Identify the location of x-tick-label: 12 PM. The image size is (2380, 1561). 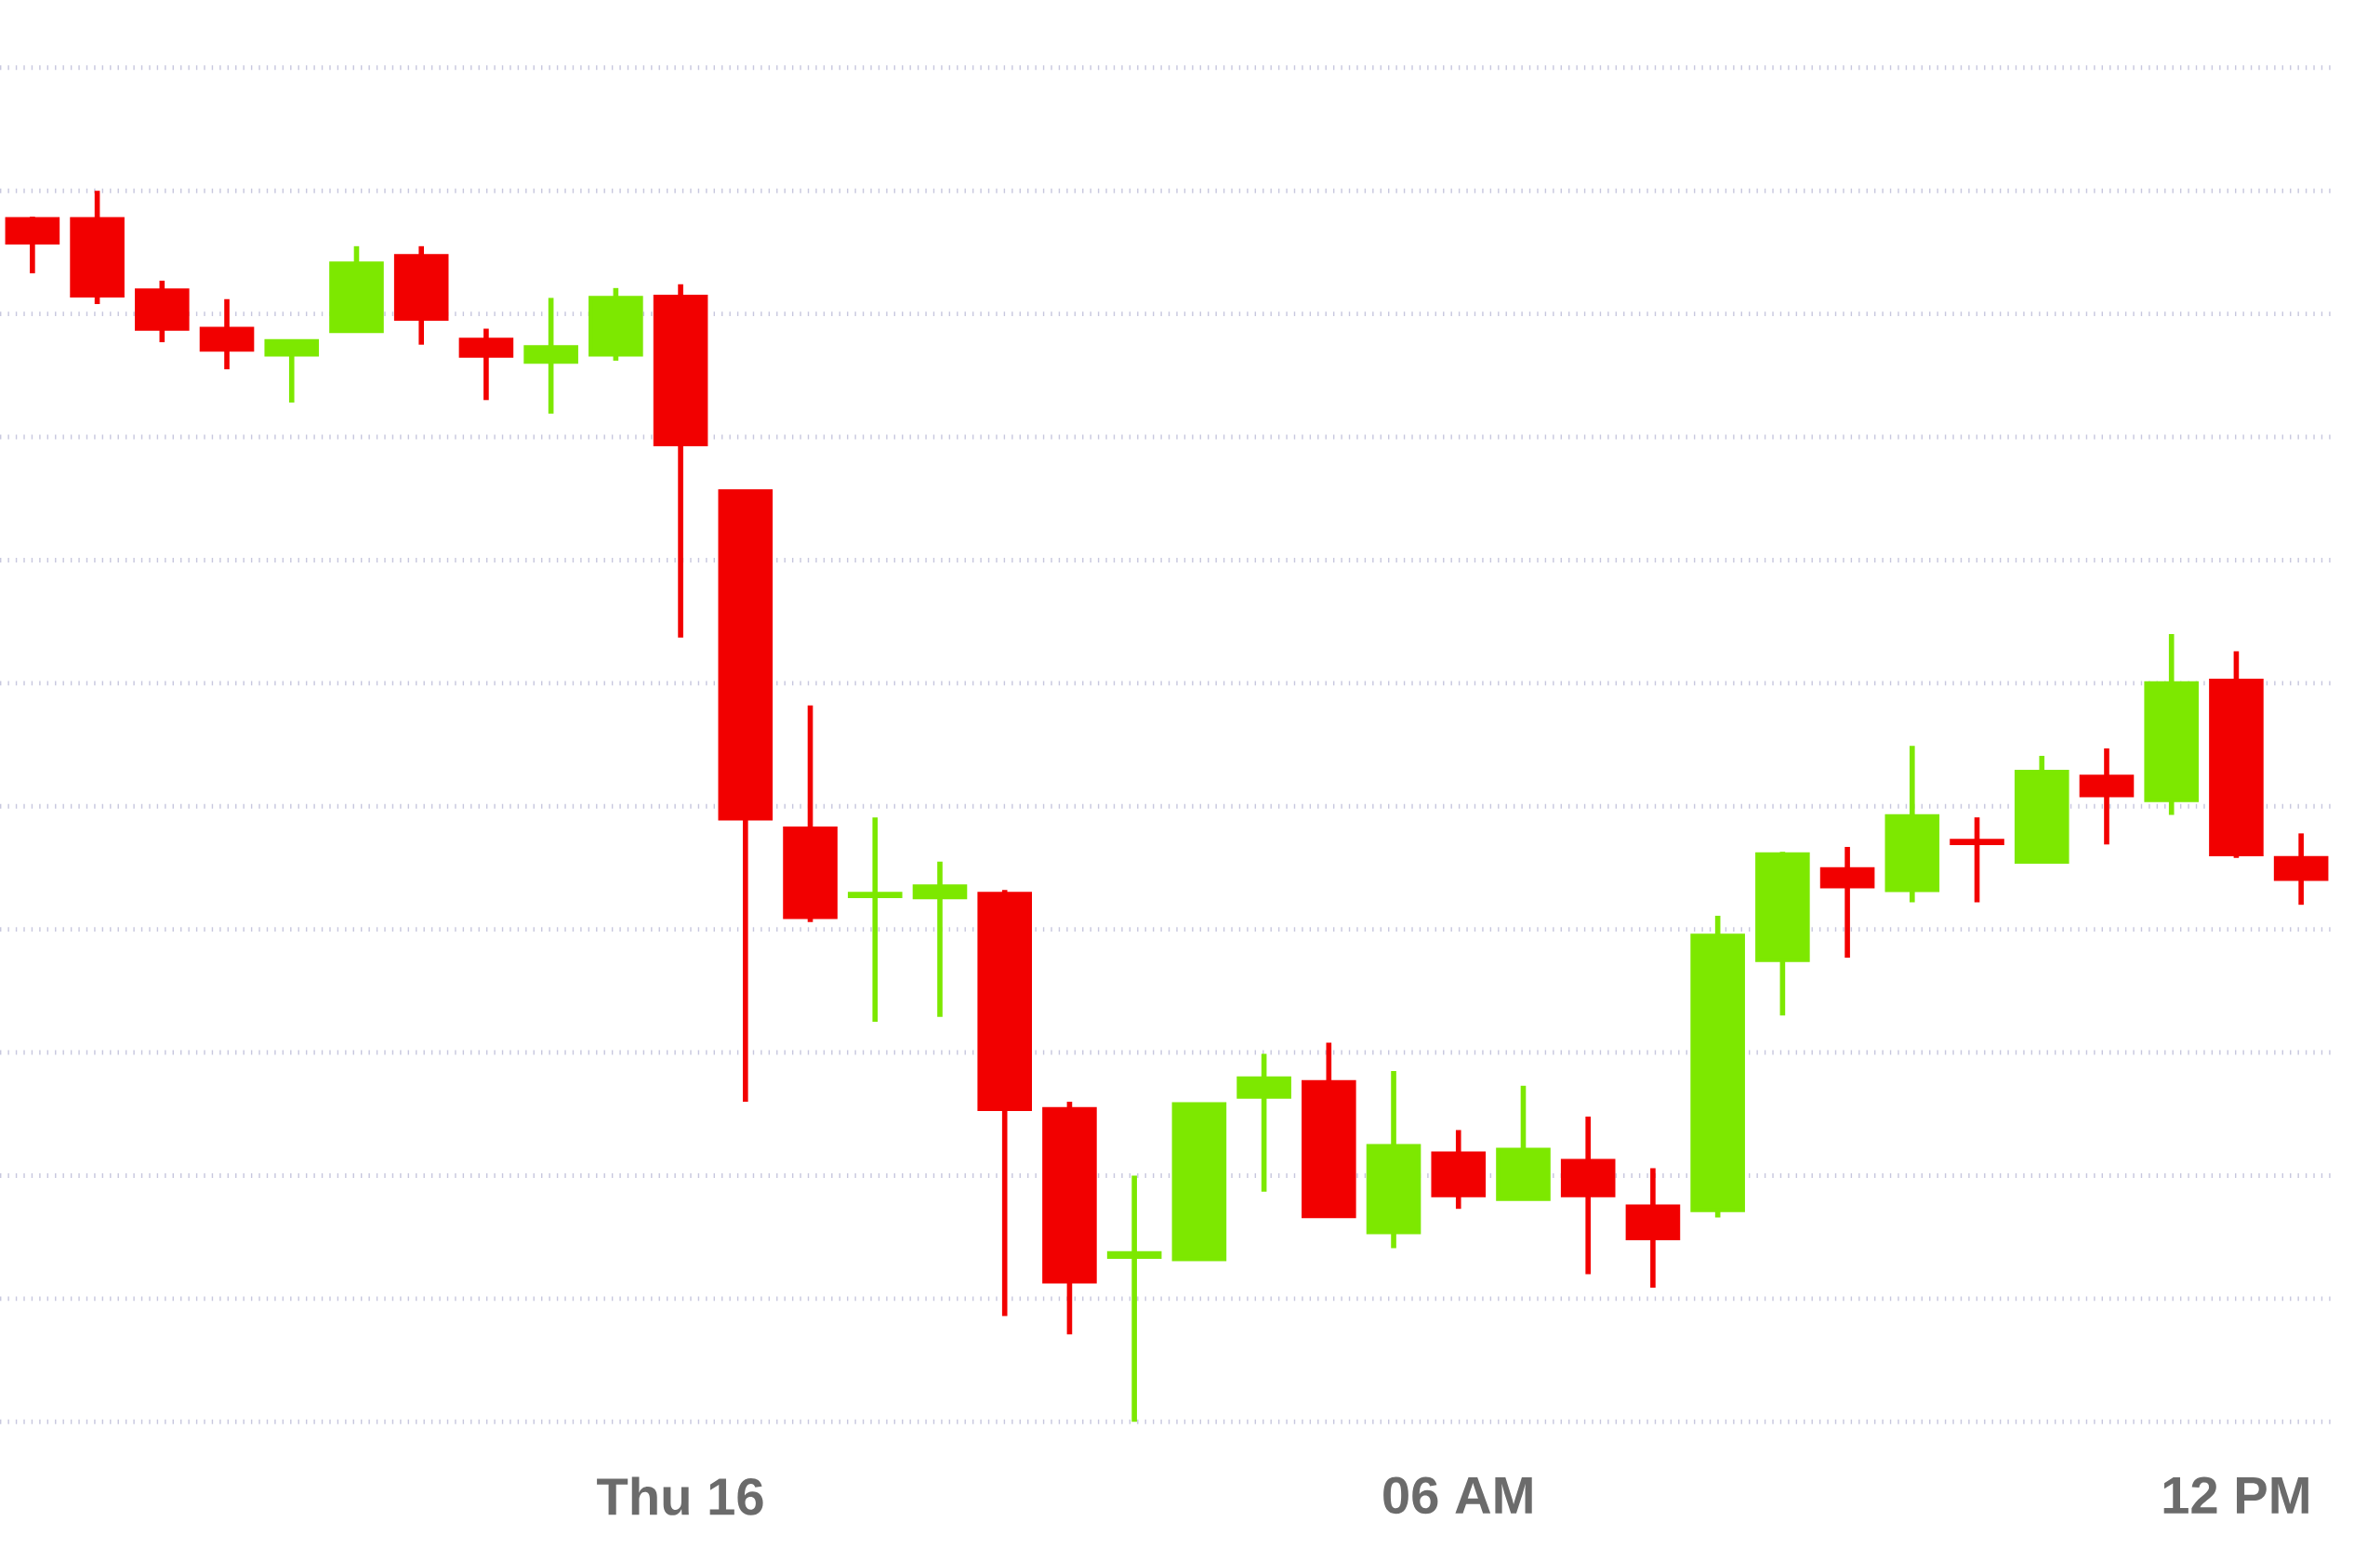
(2235, 1495).